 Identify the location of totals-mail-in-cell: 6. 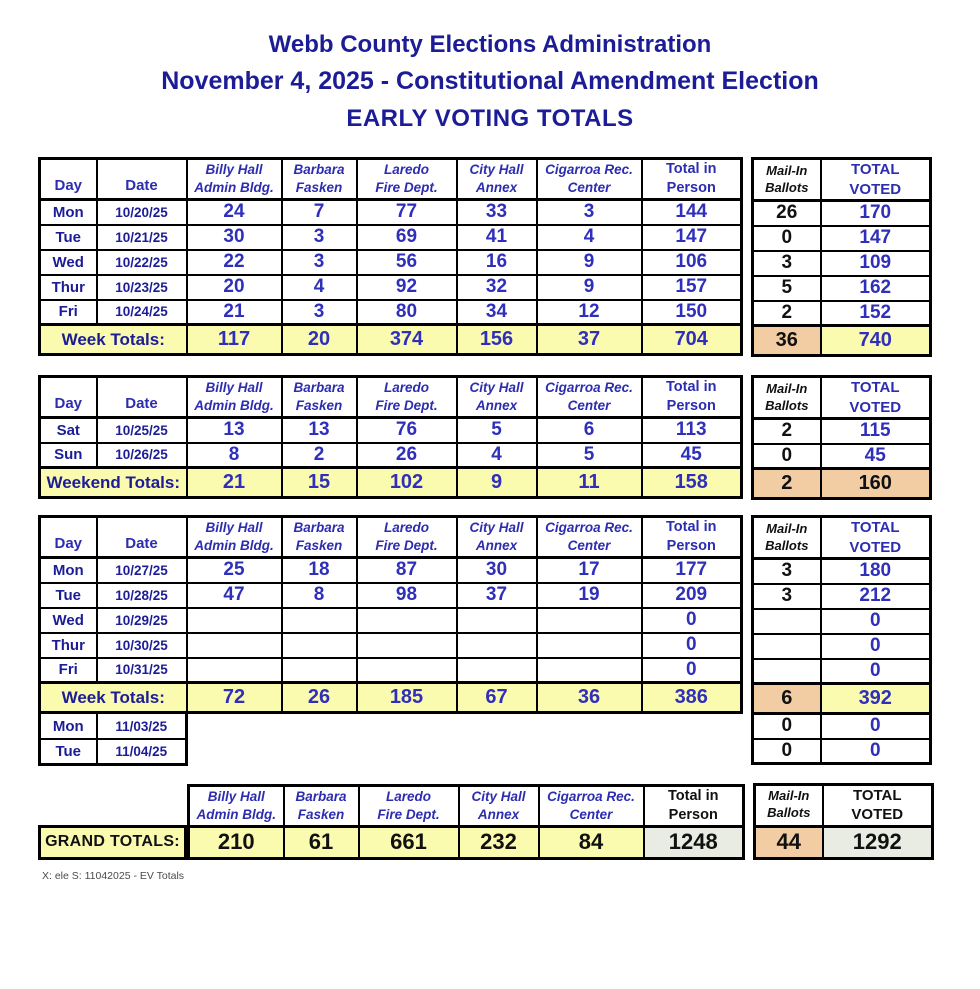
(786, 698).